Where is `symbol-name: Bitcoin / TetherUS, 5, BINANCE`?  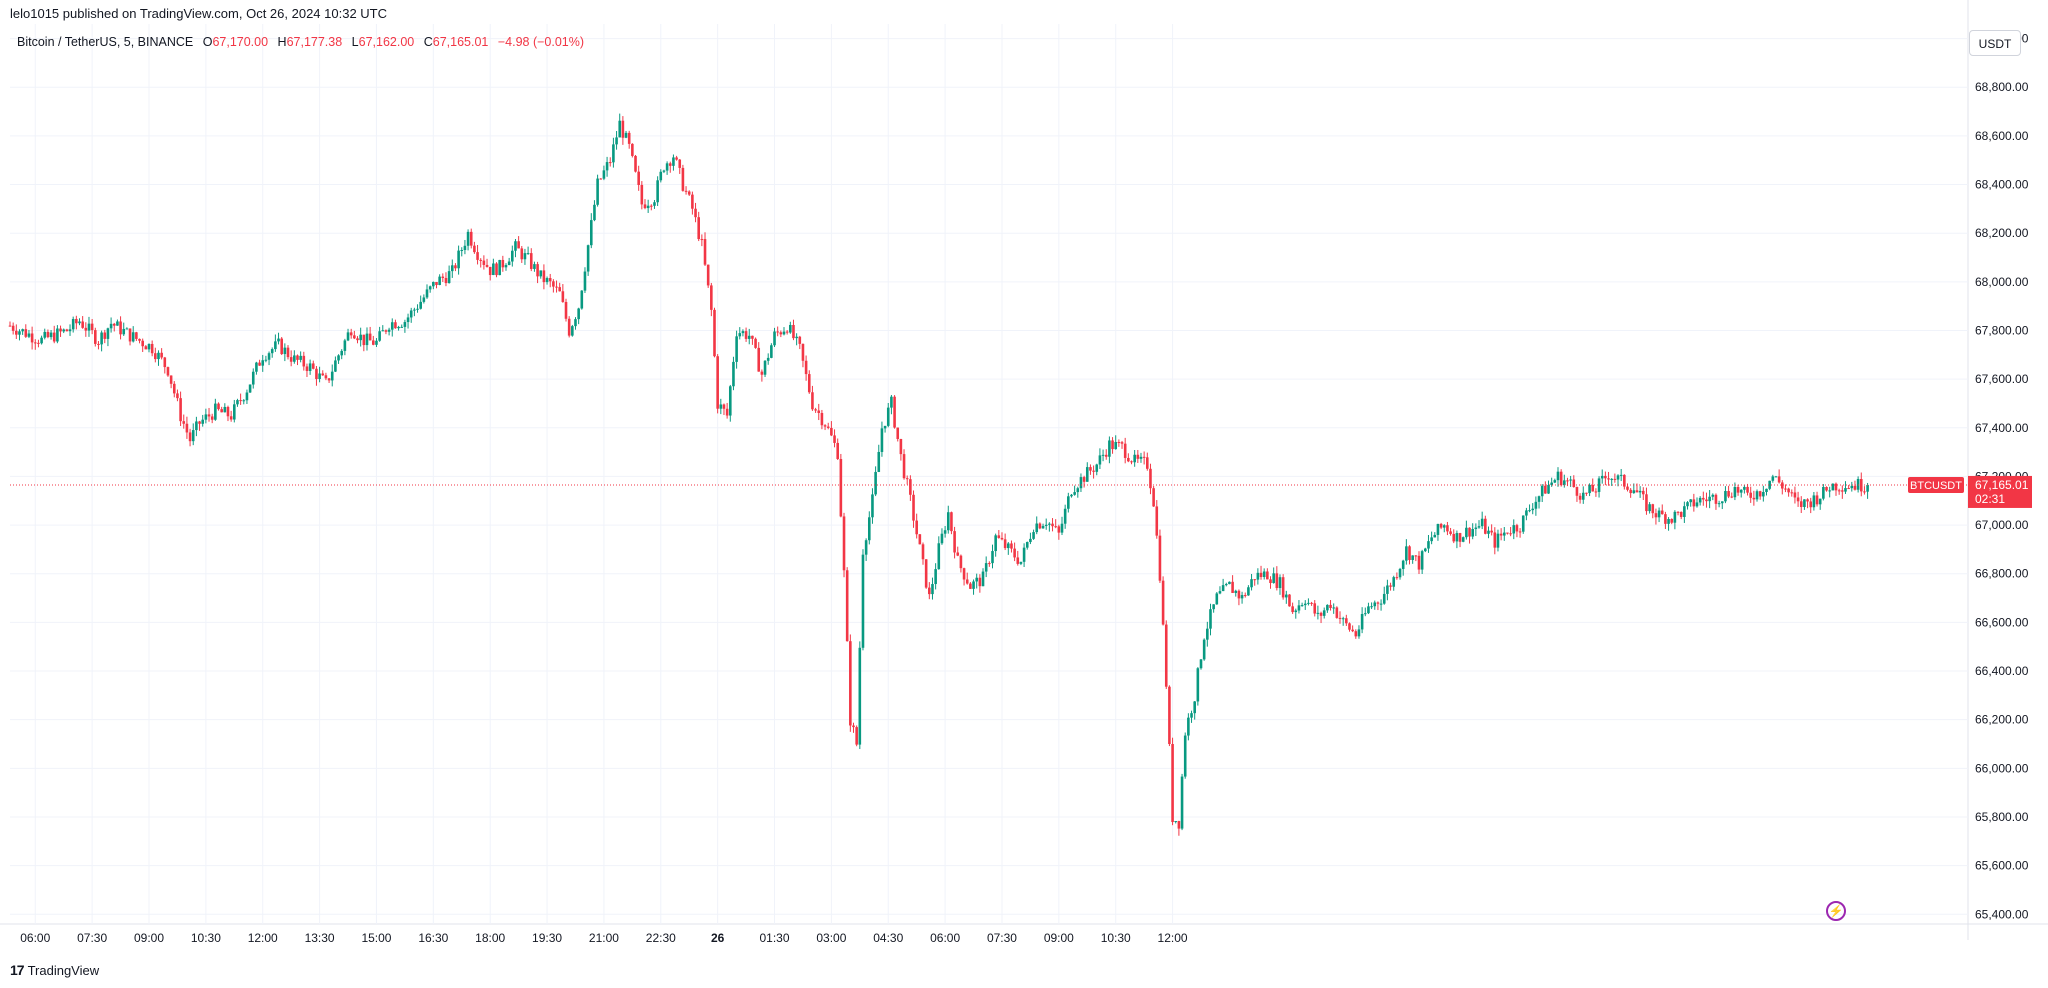 symbol-name: Bitcoin / TetherUS, 5, BINANCE is located at coordinates (105, 42).